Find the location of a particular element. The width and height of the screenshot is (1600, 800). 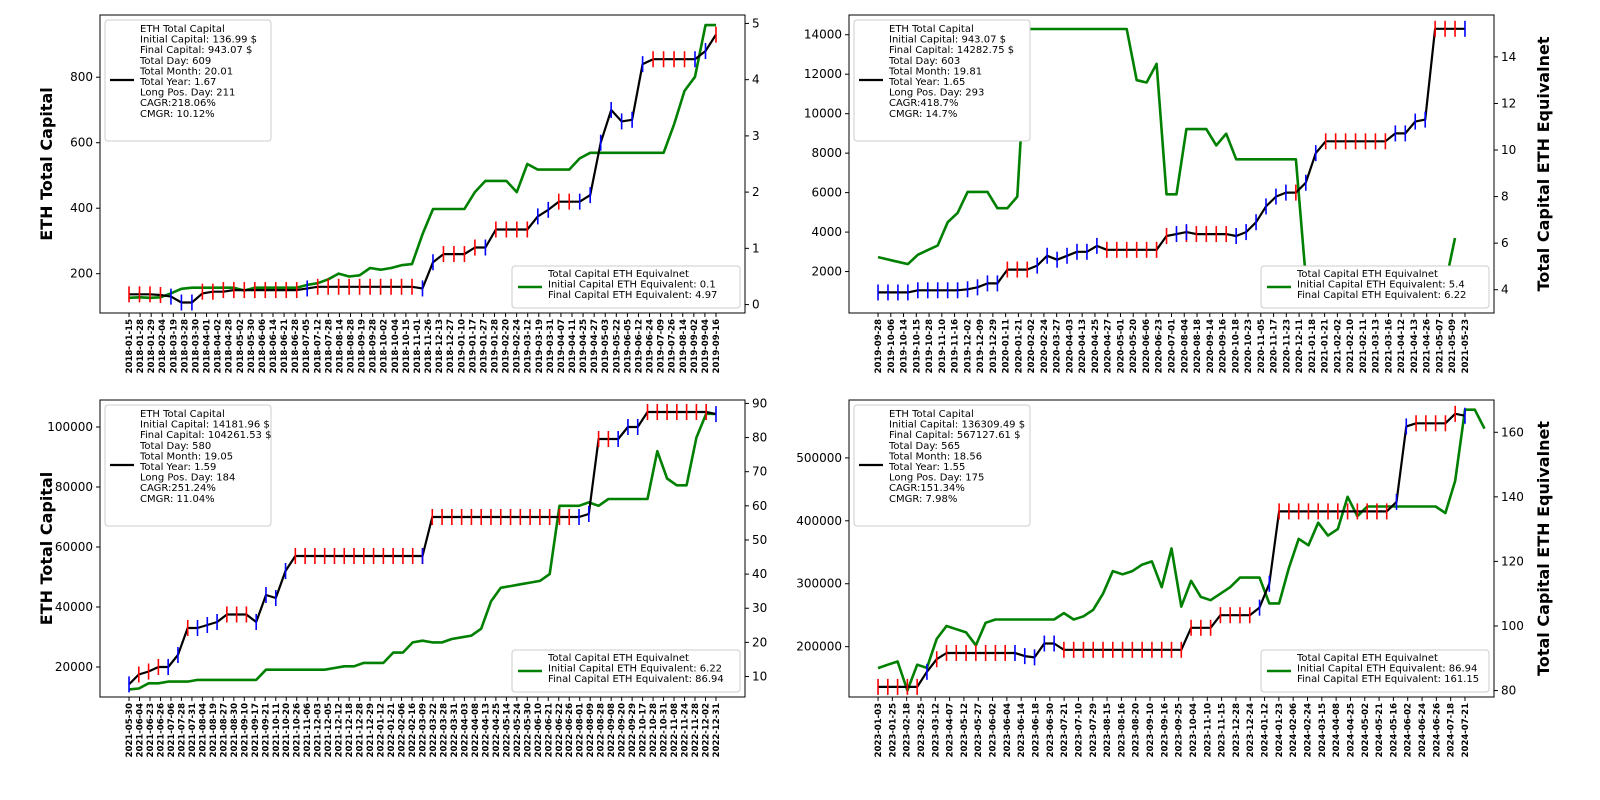

x-tick-label: 2020-01-11 is located at coordinates (1007, 346).